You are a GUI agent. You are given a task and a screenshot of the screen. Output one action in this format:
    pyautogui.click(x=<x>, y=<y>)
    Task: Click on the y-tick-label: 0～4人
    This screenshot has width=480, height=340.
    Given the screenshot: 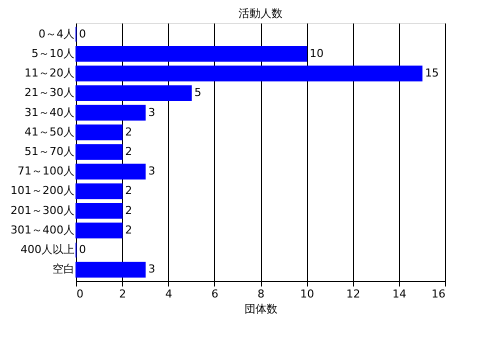 What is the action you would take?
    pyautogui.click(x=56, y=33)
    